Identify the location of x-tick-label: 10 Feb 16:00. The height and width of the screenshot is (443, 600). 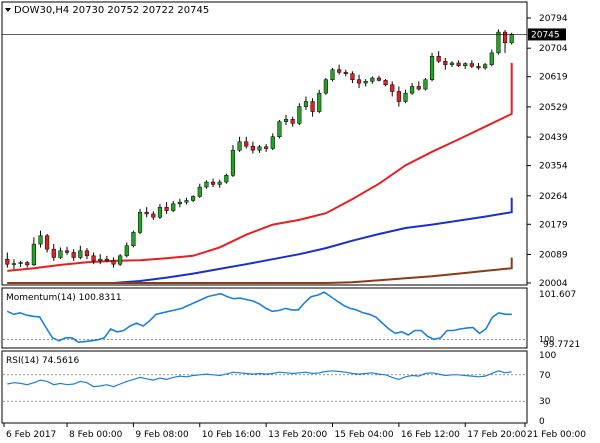
(231, 435).